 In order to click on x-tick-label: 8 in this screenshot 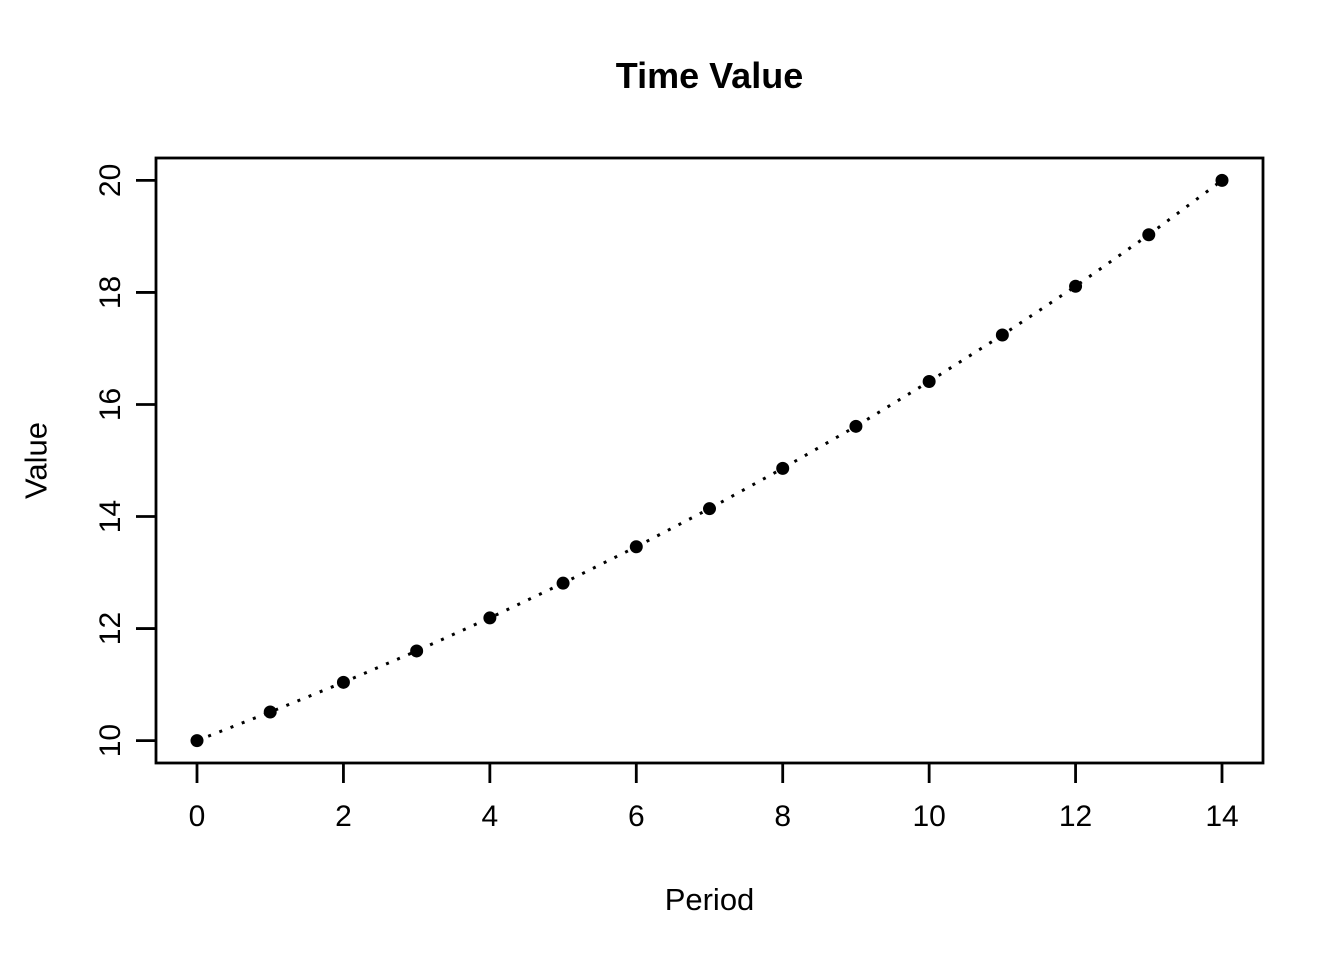, I will do `click(782, 816)`.